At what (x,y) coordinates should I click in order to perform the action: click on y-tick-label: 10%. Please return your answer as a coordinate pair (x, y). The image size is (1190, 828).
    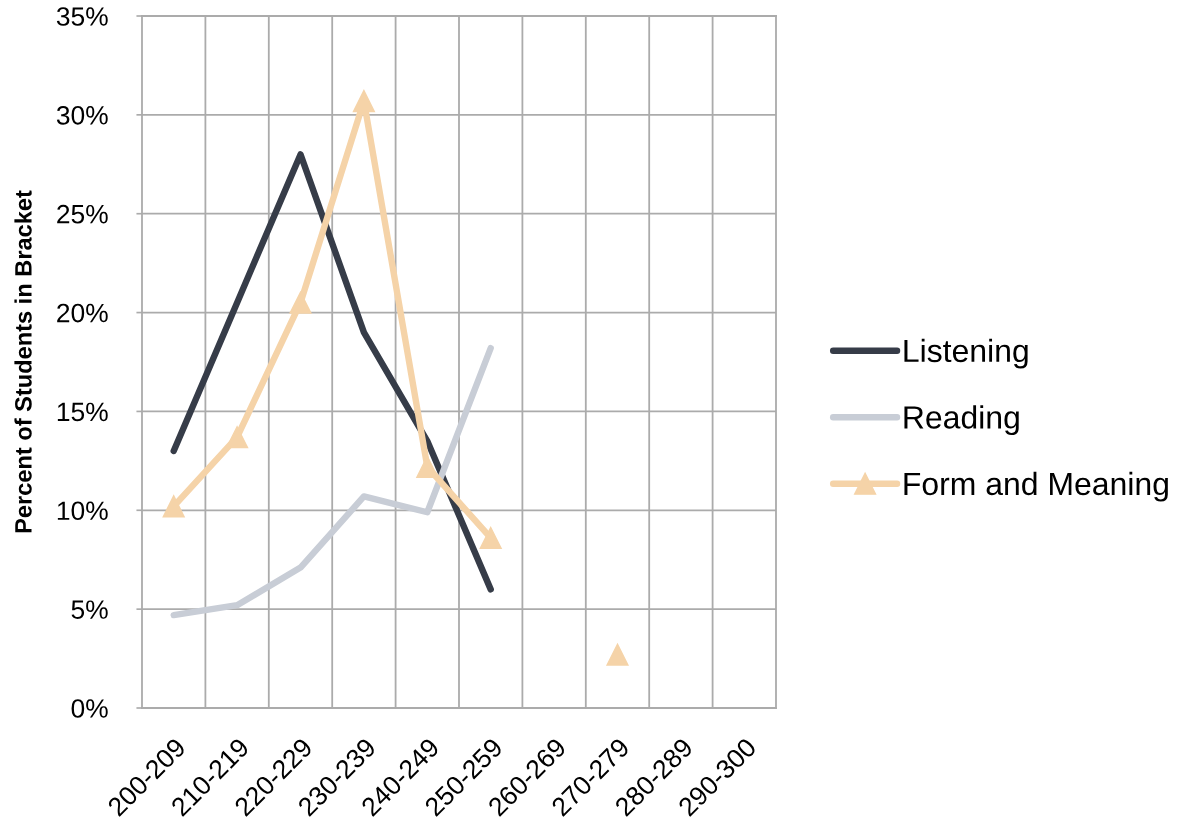
    Looking at the image, I should click on (82, 511).